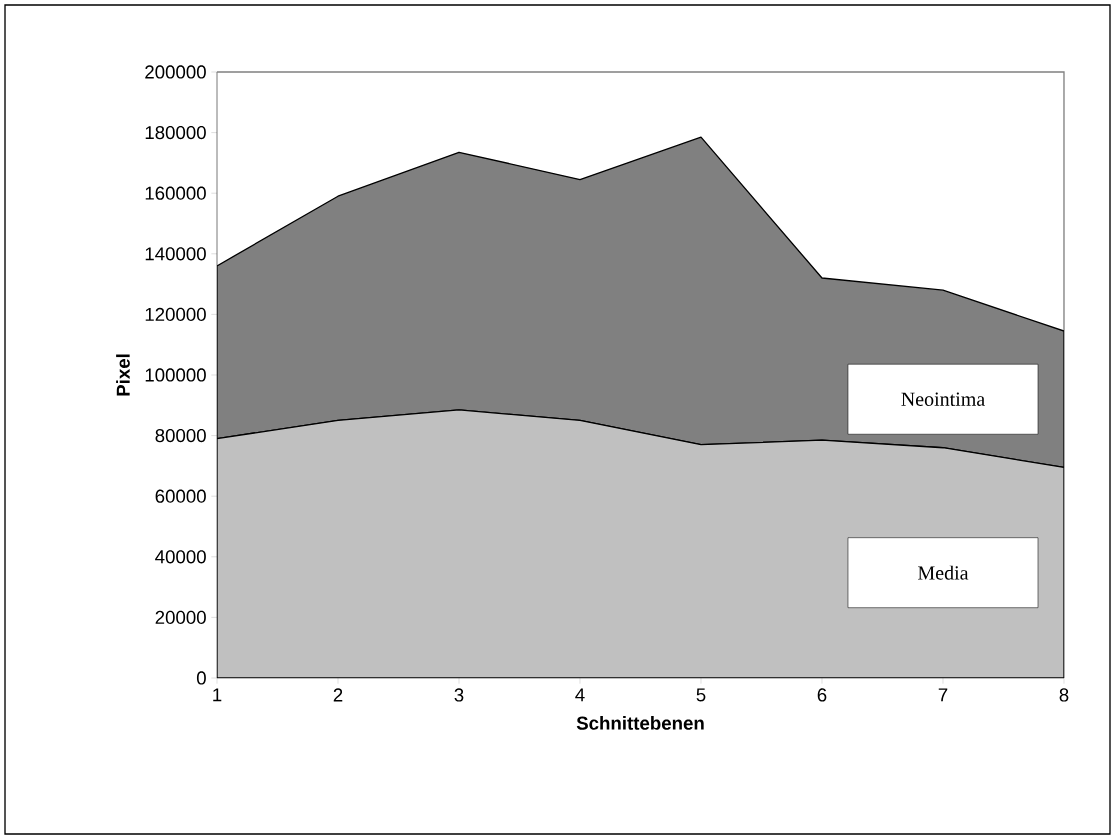  What do you see at coordinates (180, 557) in the screenshot?
I see `y-tick-label: 40000` at bounding box center [180, 557].